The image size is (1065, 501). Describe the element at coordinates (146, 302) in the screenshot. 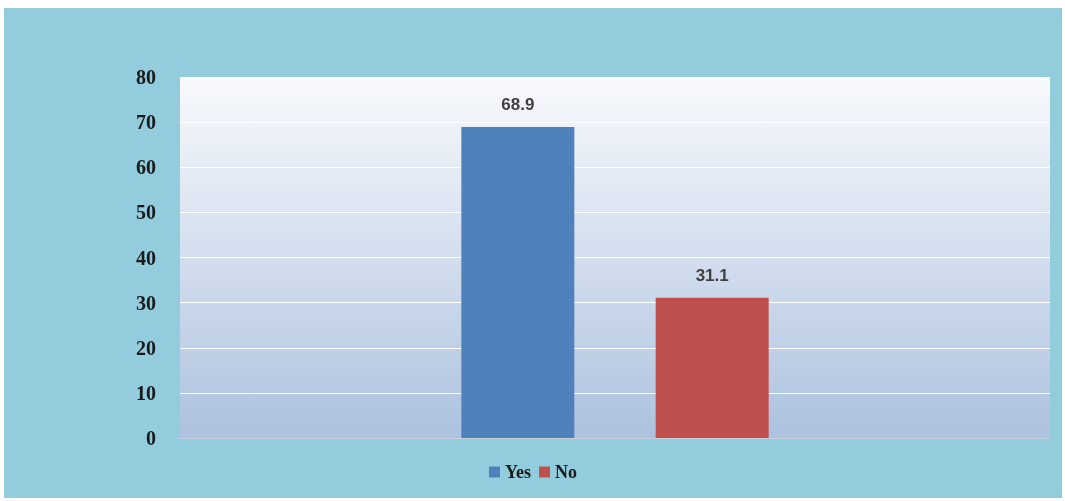

I see `y-tick-label: 30` at that location.